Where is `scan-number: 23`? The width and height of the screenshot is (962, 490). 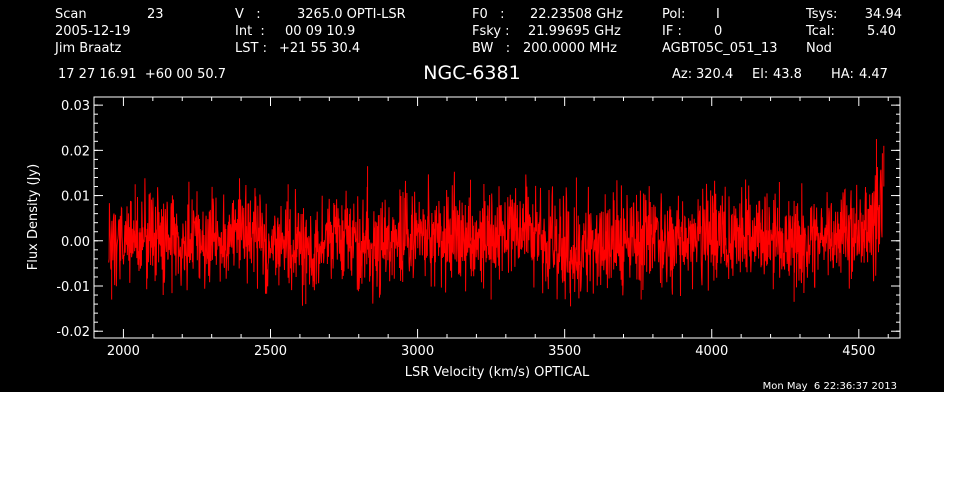 scan-number: 23 is located at coordinates (155, 14).